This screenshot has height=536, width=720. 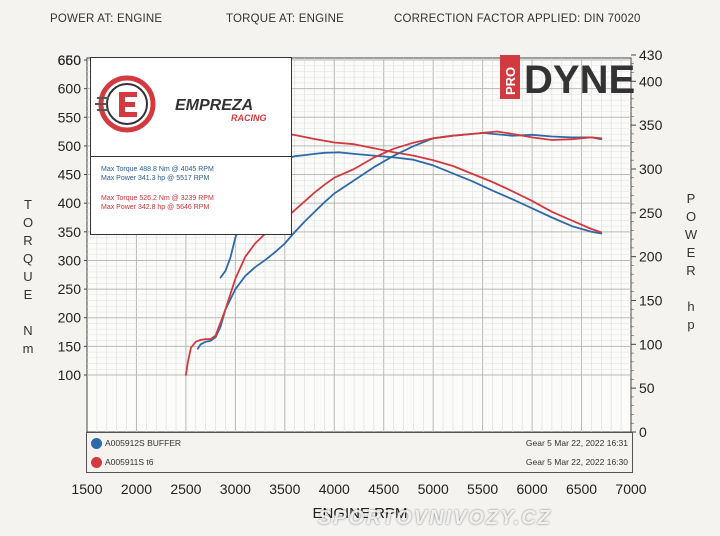 I want to click on y-right-tick-label: 300, so click(x=651, y=169).